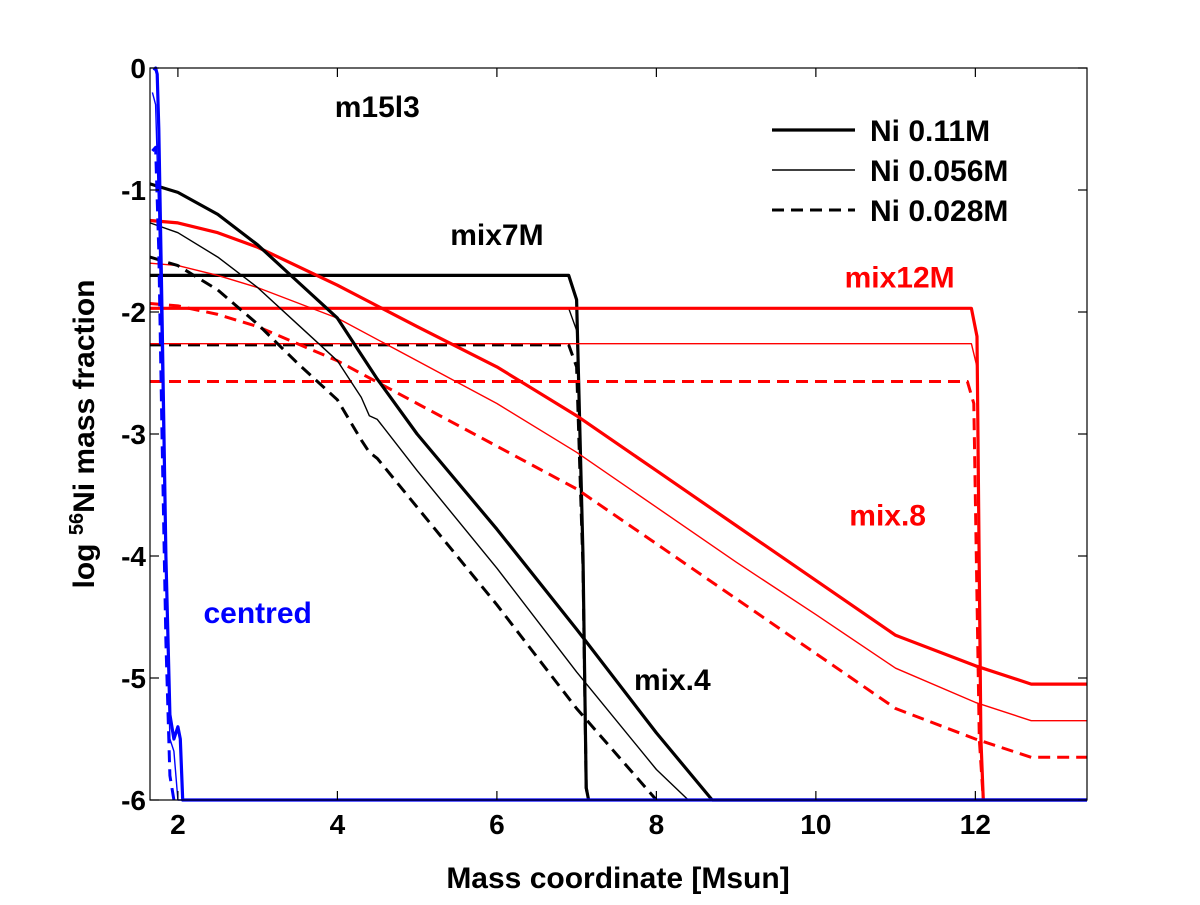 This screenshot has width=1200, height=905. What do you see at coordinates (815, 824) in the screenshot?
I see `x-tick-label-4: 10` at bounding box center [815, 824].